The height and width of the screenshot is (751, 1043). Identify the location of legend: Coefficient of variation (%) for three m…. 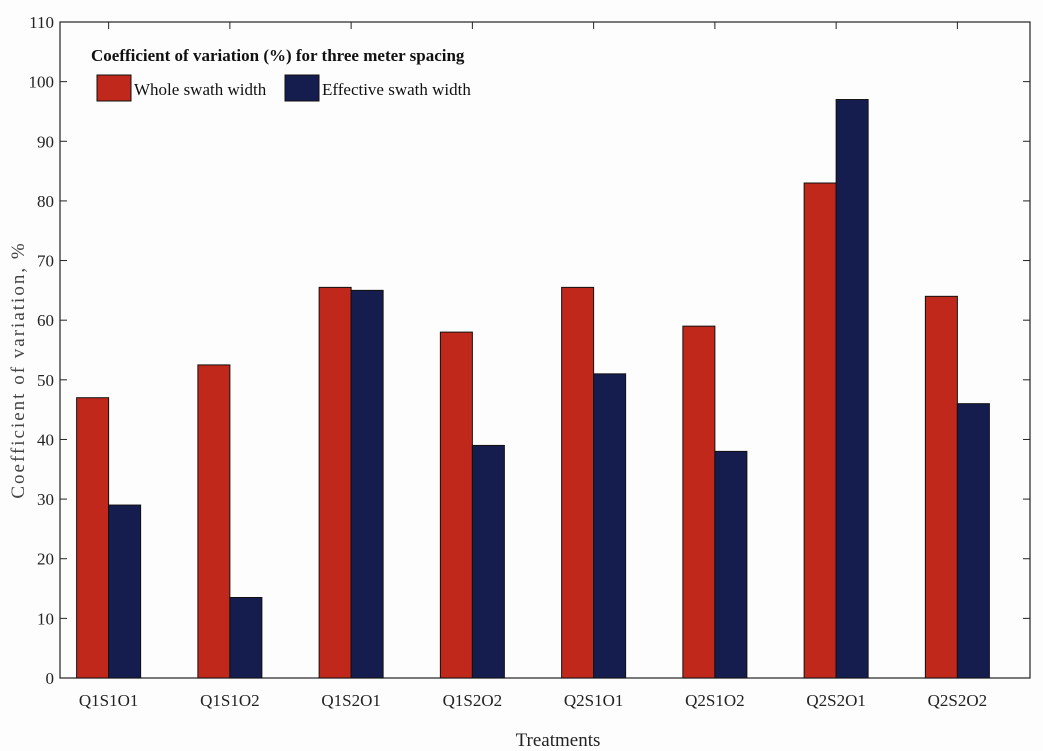
(281, 74).